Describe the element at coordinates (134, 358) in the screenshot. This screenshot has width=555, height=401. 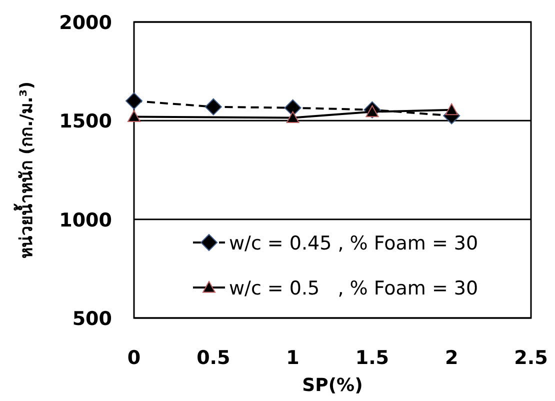
I see `x-tick-label: 0` at that location.